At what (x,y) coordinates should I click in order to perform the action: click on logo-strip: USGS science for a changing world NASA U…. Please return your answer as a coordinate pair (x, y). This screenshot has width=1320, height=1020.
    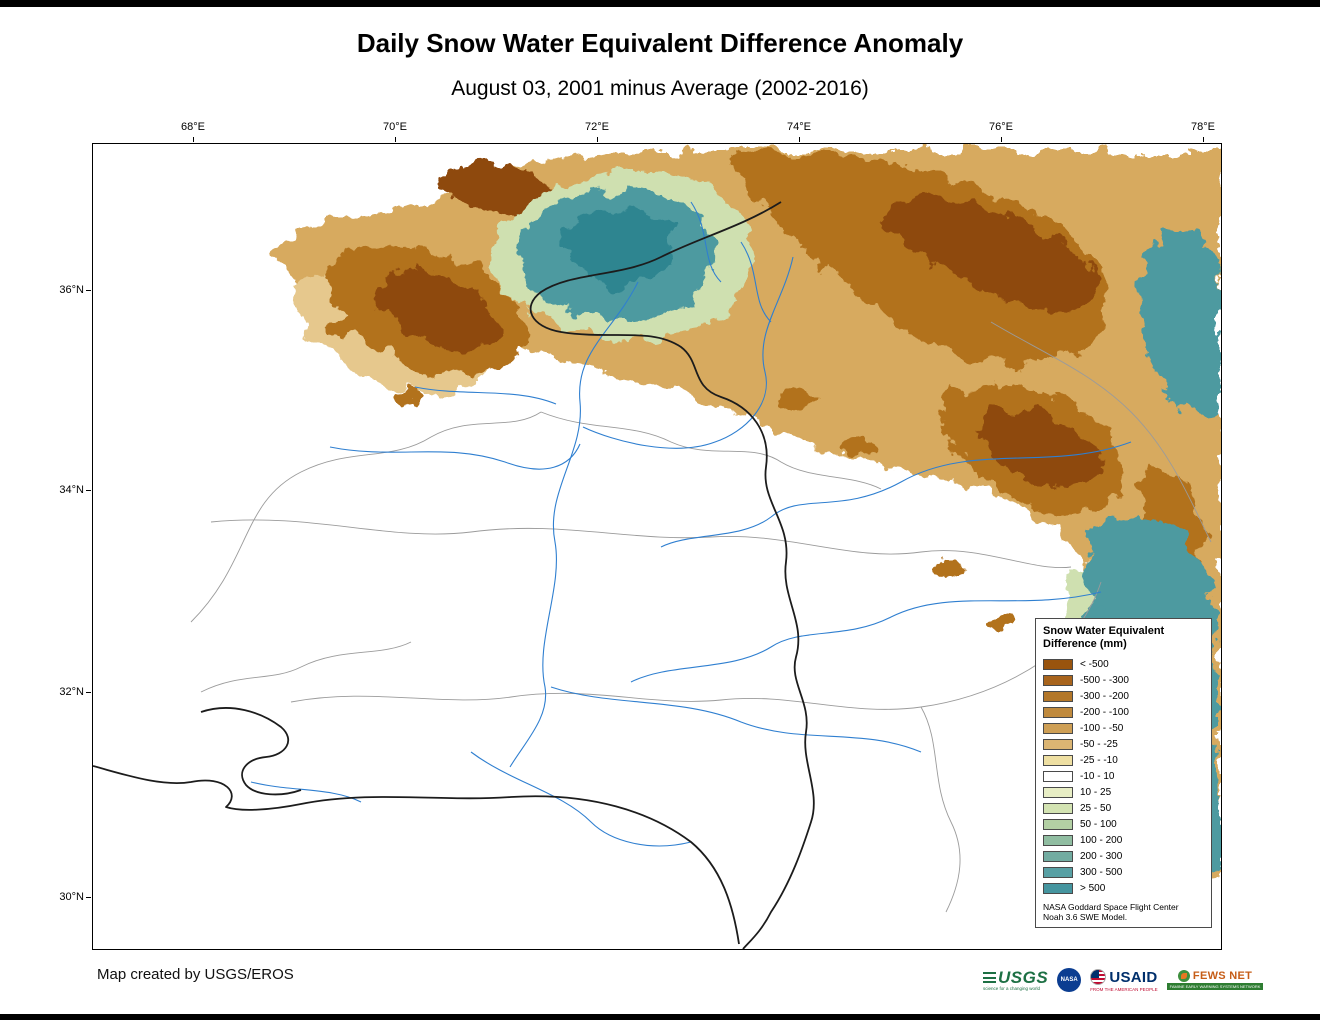
    Looking at the image, I should click on (1123, 980).